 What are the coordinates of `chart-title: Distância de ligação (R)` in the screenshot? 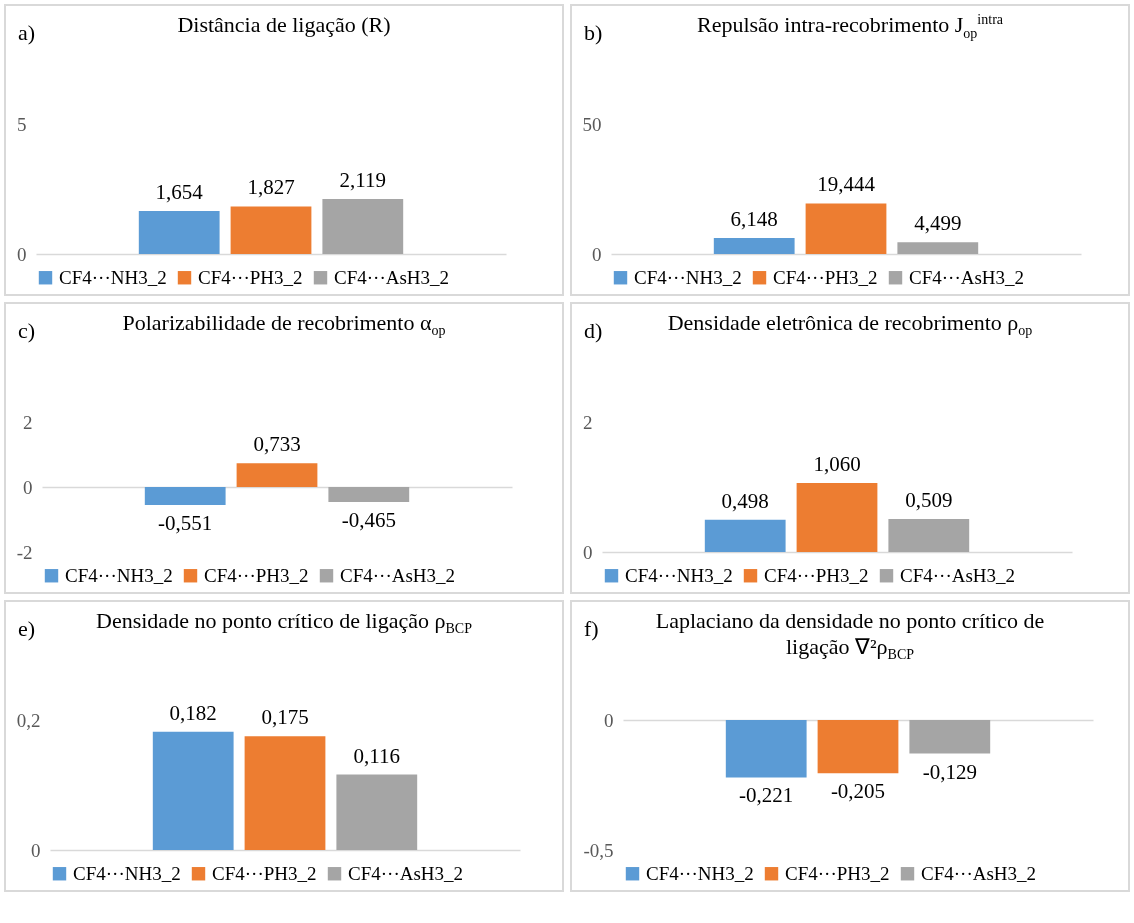 It's located at (284, 25).